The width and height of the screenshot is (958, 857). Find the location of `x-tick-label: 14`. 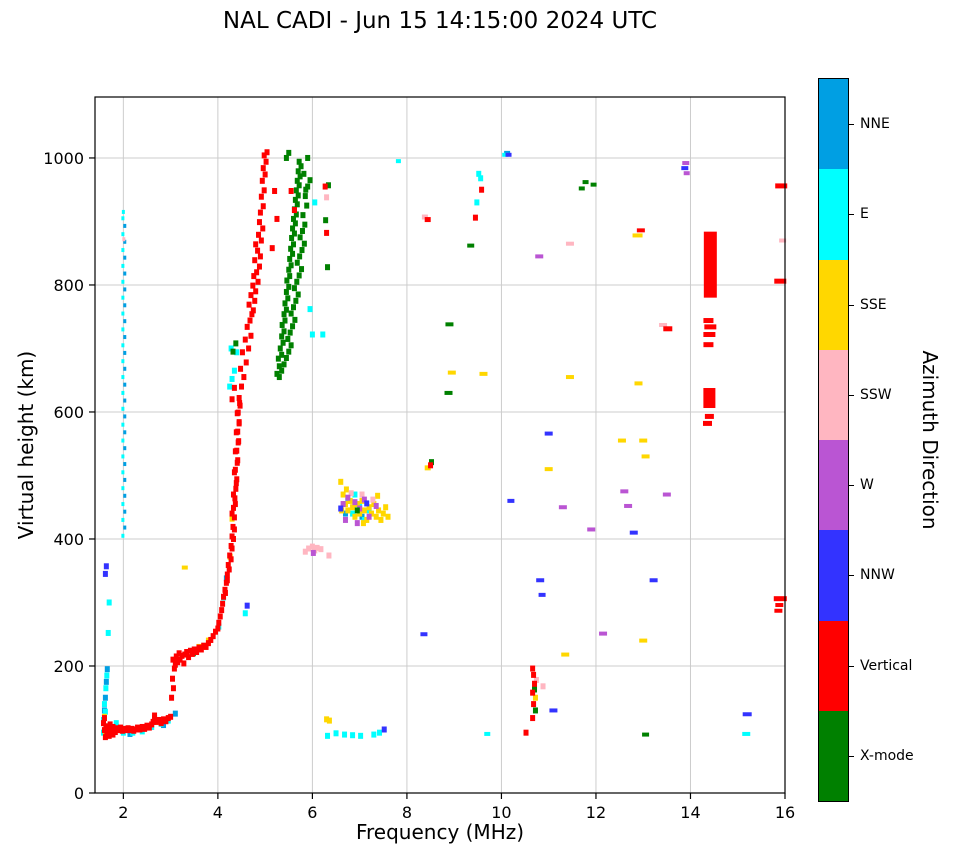

x-tick-label: 14 is located at coordinates (690, 812).